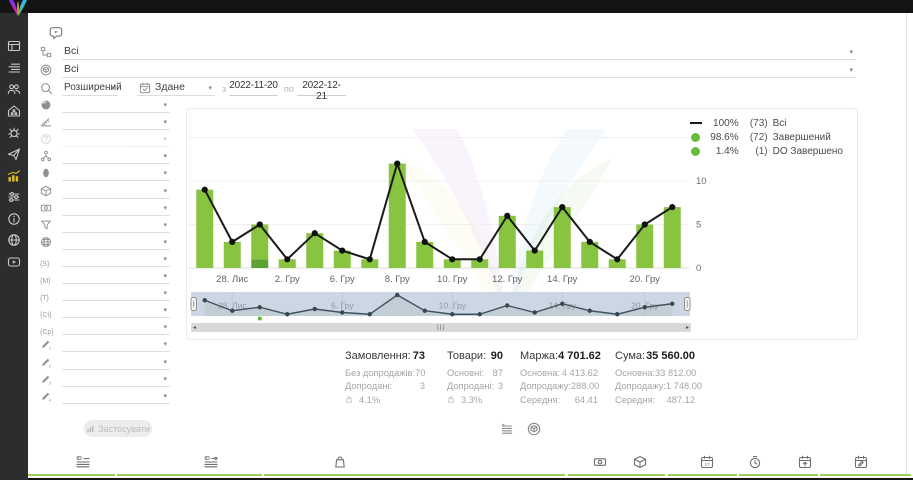 This screenshot has height=480, width=913. I want to click on sidebar-item-tutorials, so click(14, 262).